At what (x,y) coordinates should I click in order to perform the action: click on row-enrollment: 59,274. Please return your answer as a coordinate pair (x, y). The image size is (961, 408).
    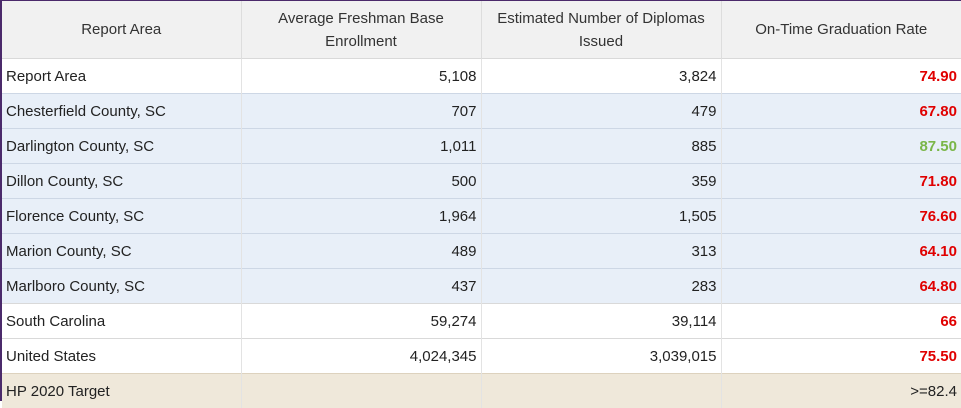
    Looking at the image, I should click on (361, 321).